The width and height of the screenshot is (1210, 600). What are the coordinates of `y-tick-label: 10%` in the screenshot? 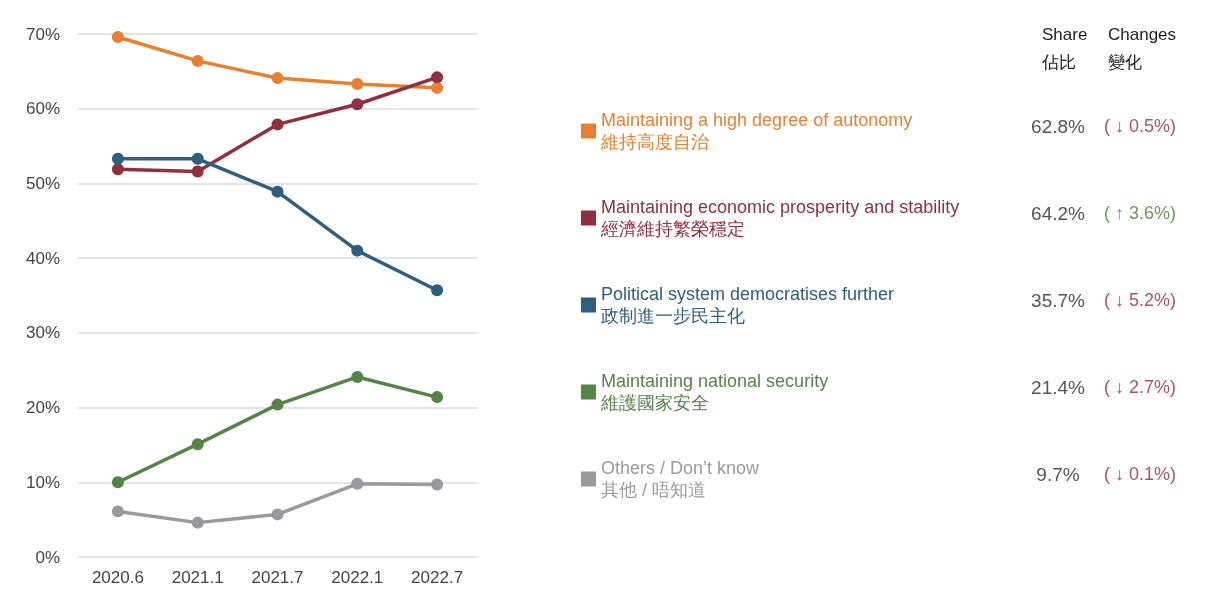 It's located at (42, 482).